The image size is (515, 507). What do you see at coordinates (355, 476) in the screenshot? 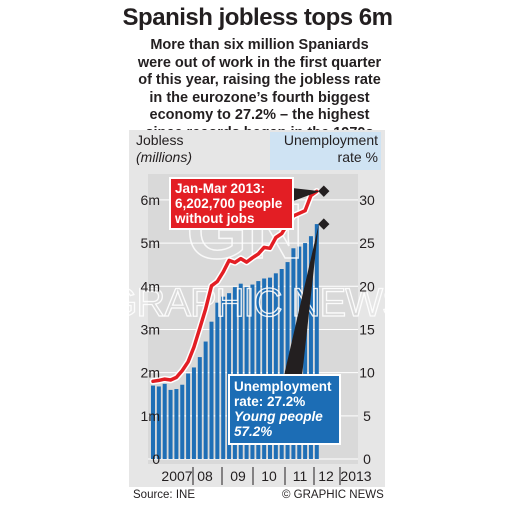
I see `x-tick-label: 2013` at bounding box center [355, 476].